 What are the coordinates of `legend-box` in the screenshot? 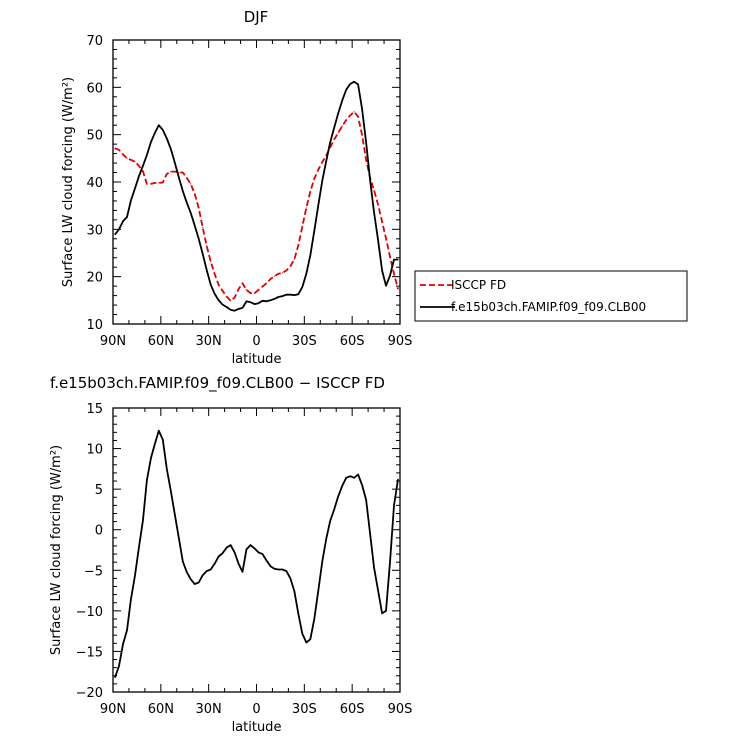 It's located at (551, 296).